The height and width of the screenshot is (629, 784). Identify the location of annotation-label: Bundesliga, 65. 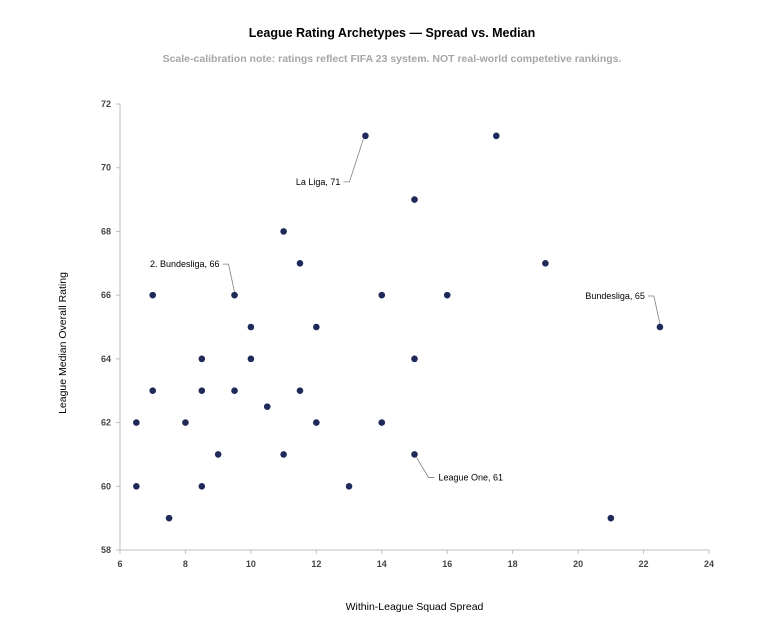
(615, 296).